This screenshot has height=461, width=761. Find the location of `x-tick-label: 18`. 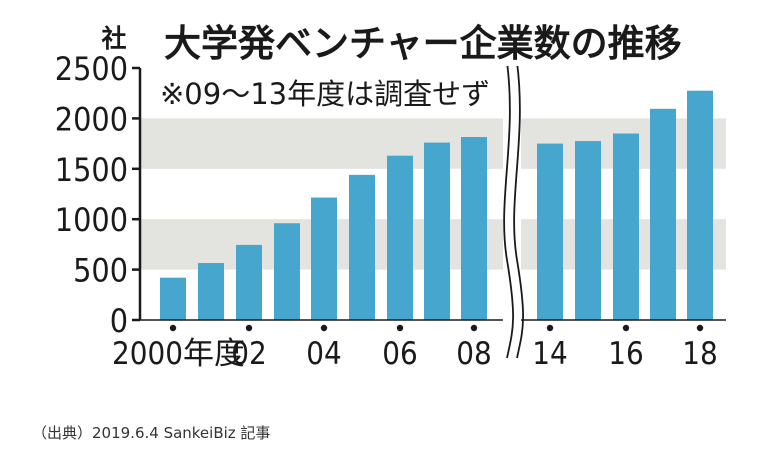

x-tick-label: 18 is located at coordinates (699, 354).